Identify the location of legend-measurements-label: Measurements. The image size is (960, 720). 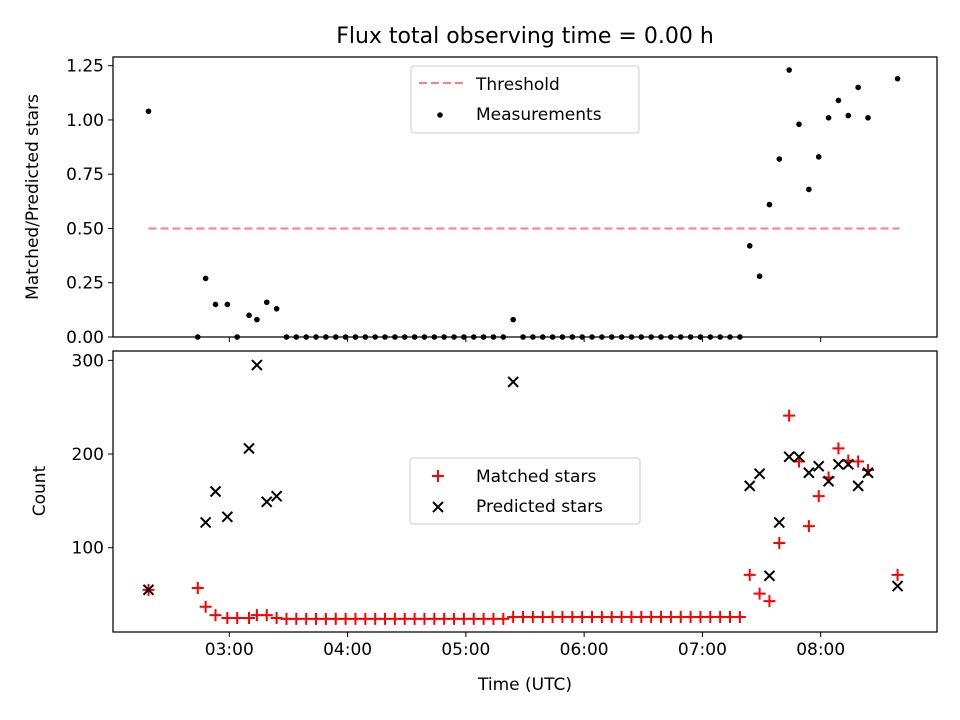
(539, 115).